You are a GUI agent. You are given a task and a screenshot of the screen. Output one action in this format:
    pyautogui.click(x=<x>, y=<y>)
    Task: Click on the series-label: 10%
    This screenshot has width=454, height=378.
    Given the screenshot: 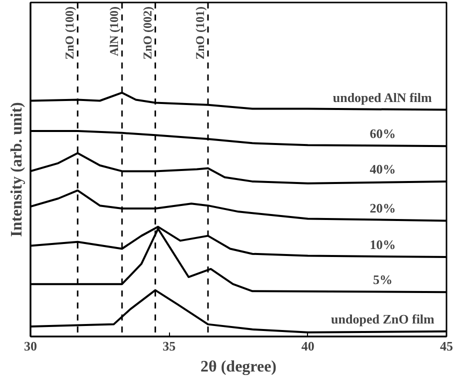 What is the action you would take?
    pyautogui.click(x=383, y=244)
    